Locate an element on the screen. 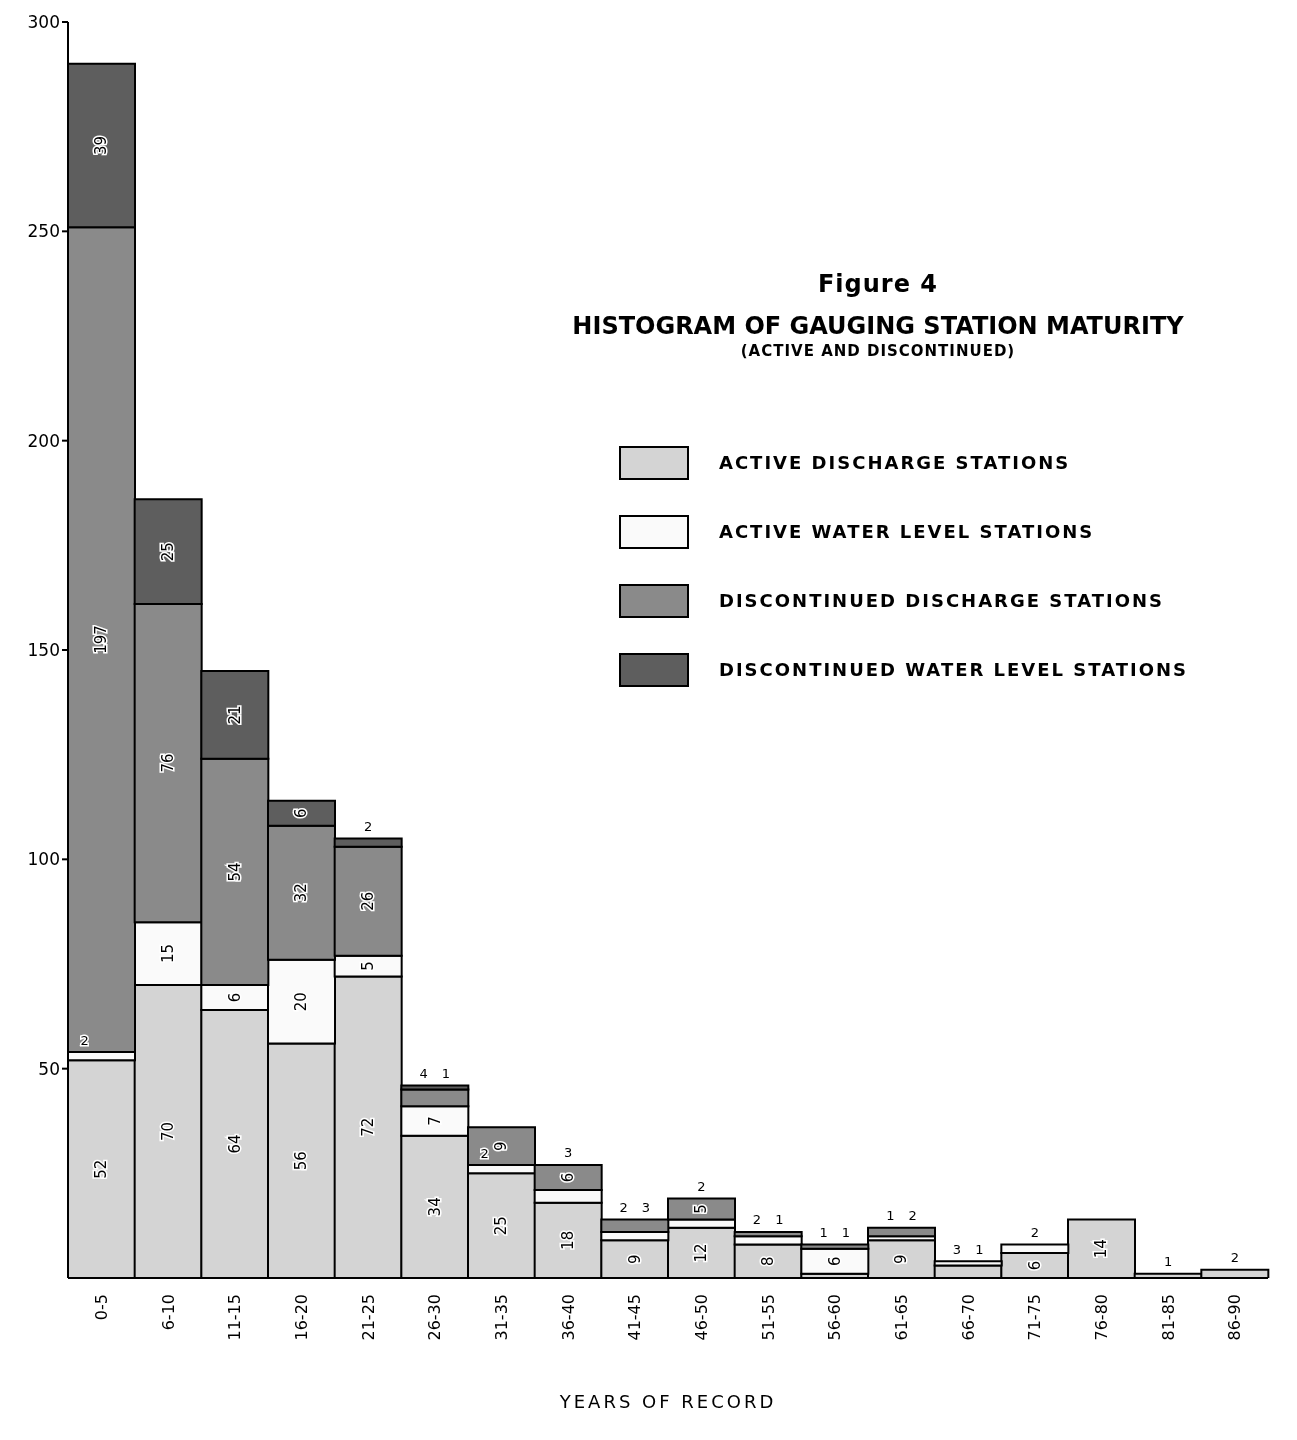  y-tick-label: 50 is located at coordinates (49, 1068).